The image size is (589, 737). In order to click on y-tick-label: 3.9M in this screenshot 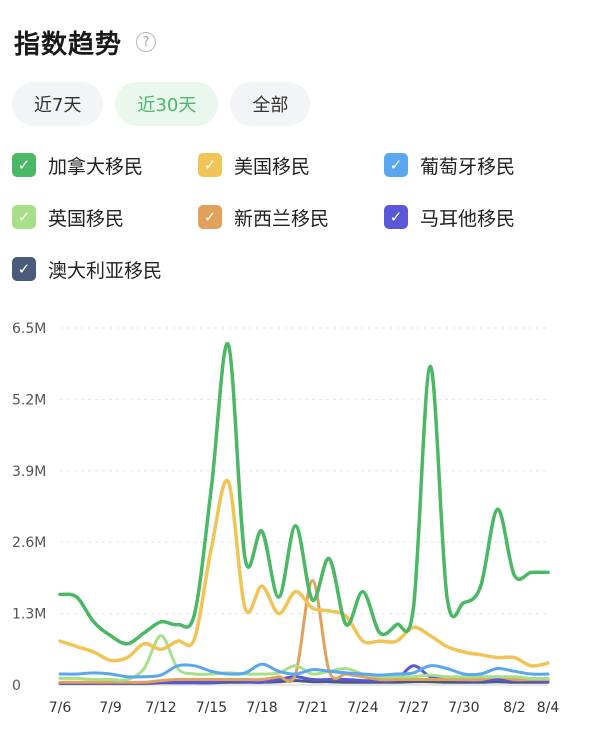, I will do `click(29, 472)`.